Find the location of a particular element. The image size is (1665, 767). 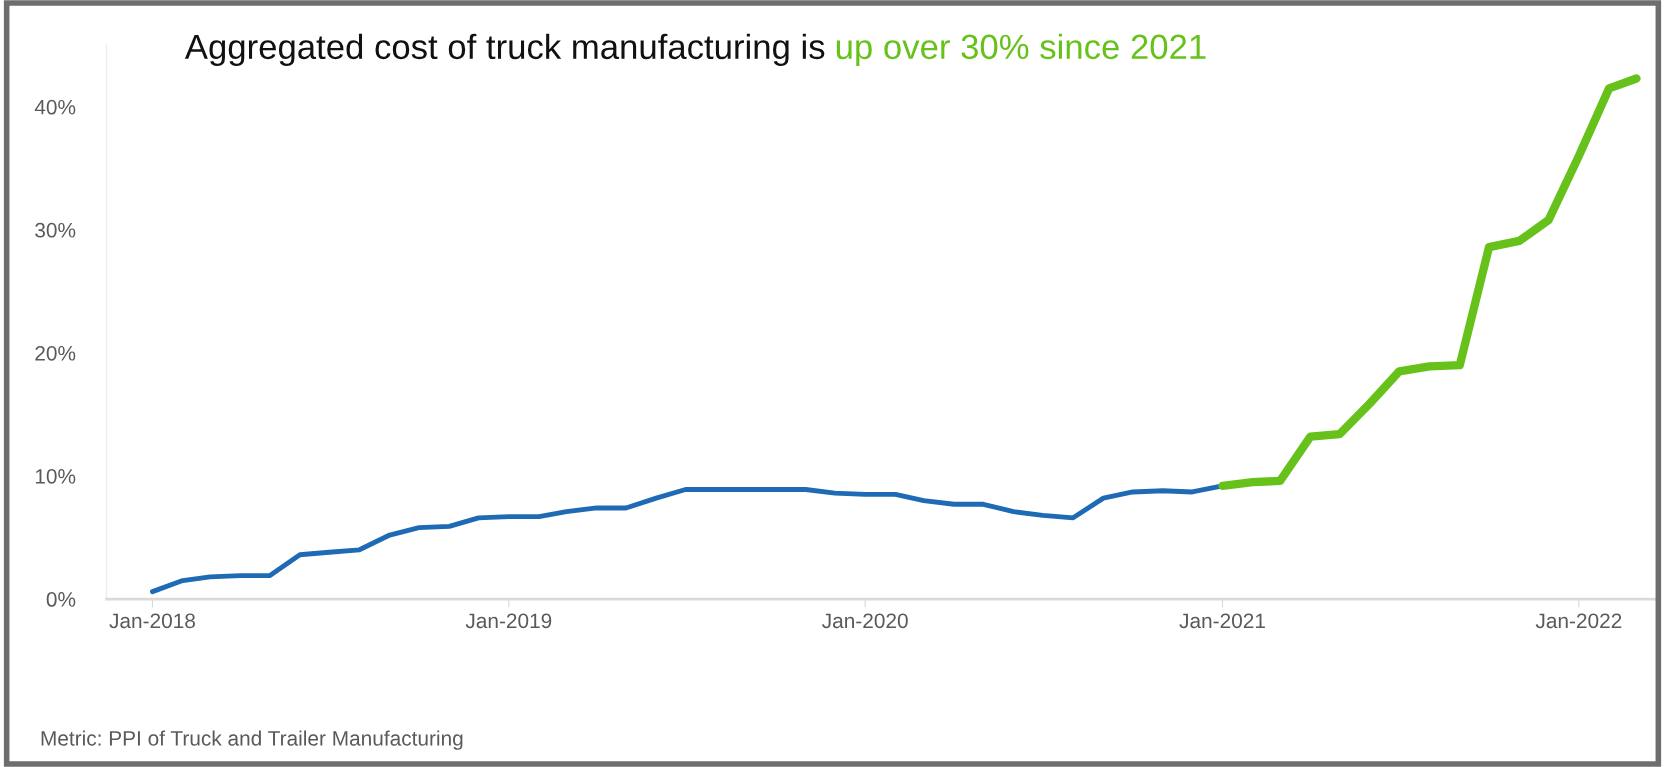

text: Metric: PPI of Truck and Trailer Manufacturing is located at coordinates (252, 740).